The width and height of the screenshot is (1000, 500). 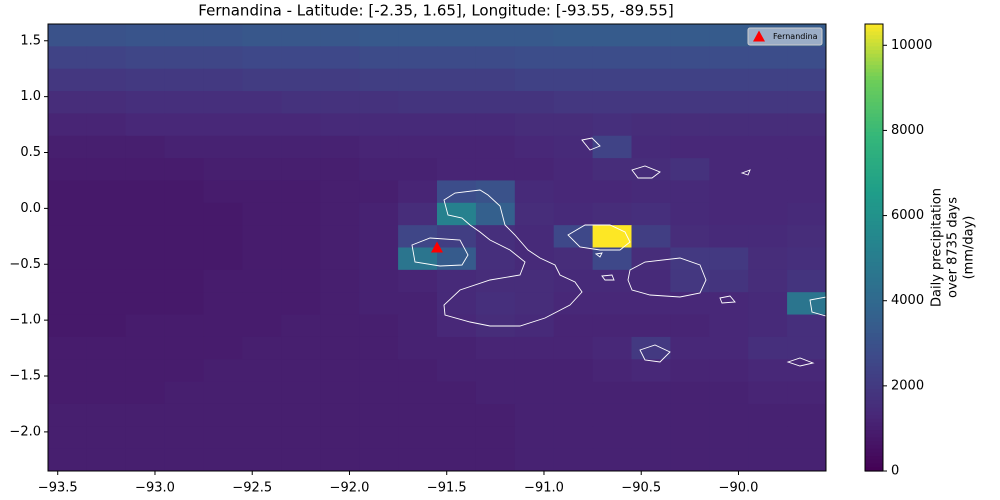 What do you see at coordinates (155, 488) in the screenshot?
I see `x-tick-label: −93.0` at bounding box center [155, 488].